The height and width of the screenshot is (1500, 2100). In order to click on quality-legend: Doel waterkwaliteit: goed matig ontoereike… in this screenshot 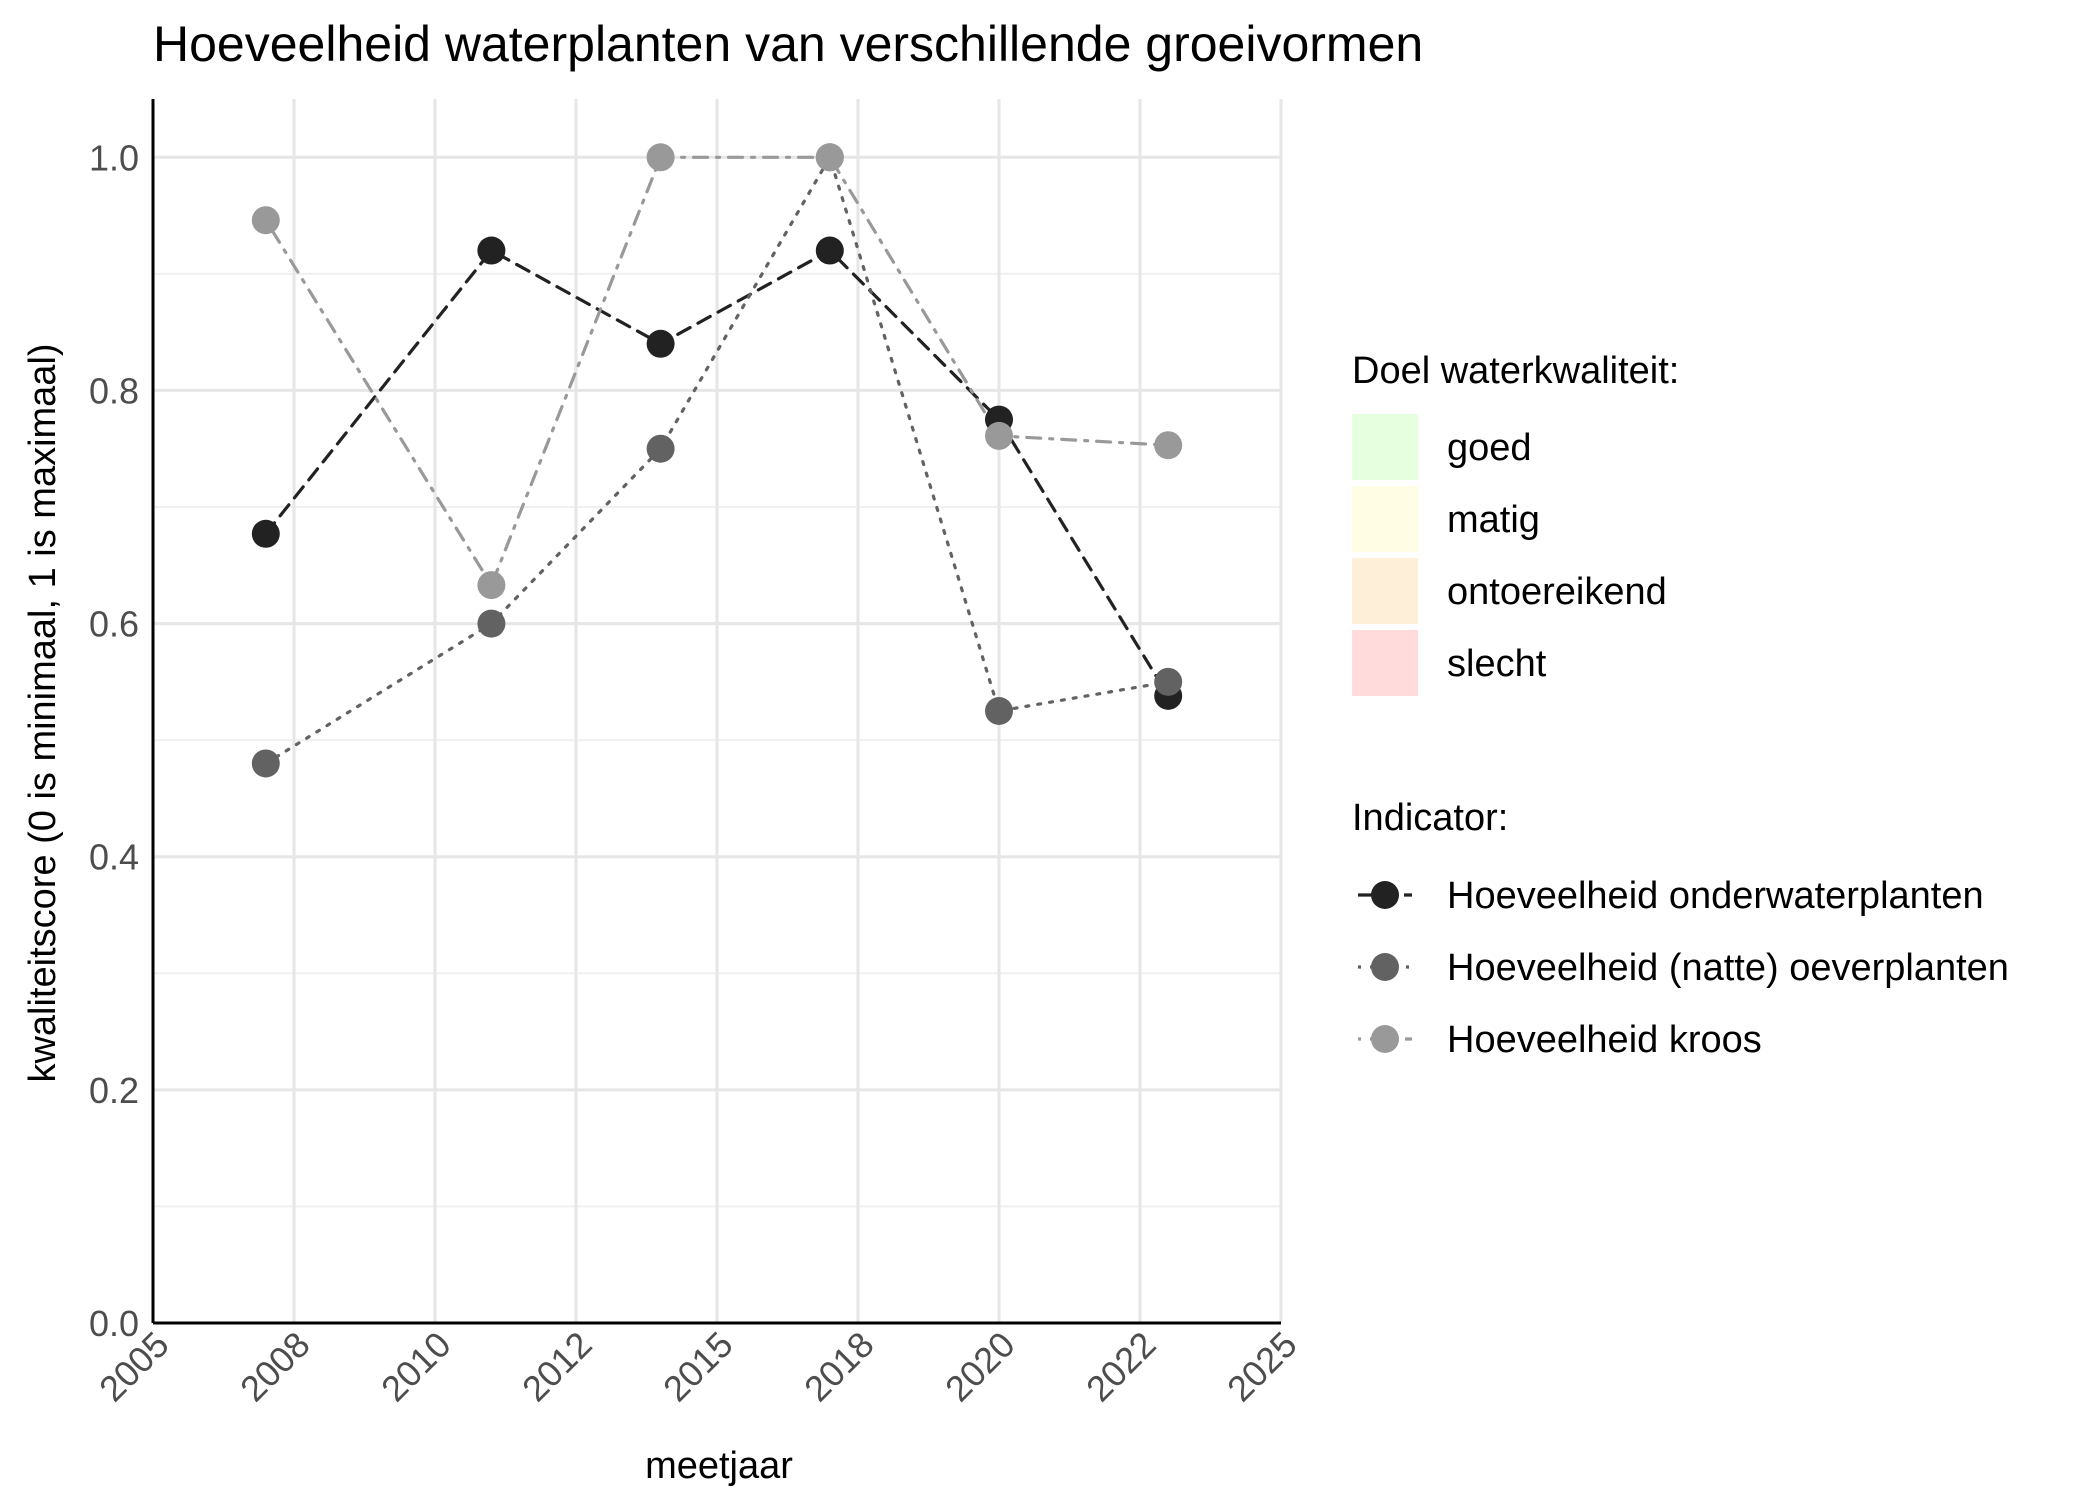, I will do `click(1515, 523)`.